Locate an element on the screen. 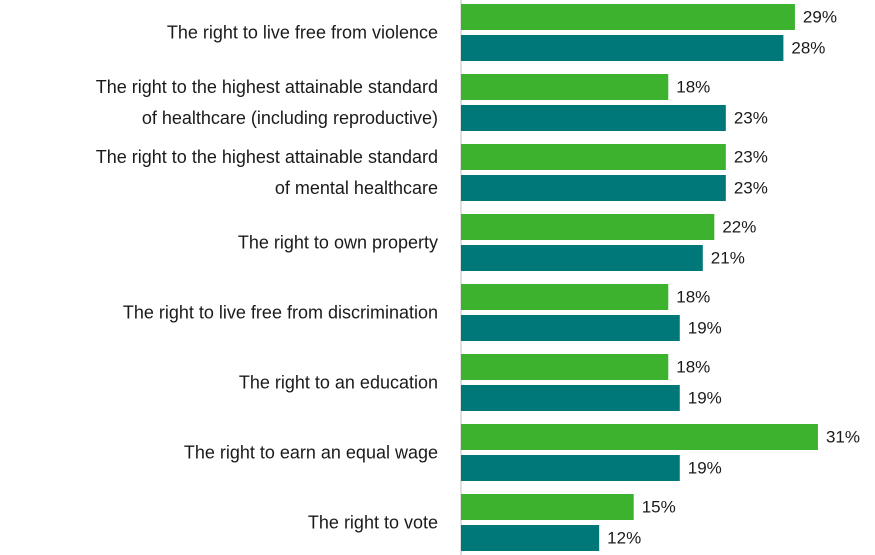 This screenshot has height=555, width=875. category-label: The right to own property is located at coordinates (337, 242).